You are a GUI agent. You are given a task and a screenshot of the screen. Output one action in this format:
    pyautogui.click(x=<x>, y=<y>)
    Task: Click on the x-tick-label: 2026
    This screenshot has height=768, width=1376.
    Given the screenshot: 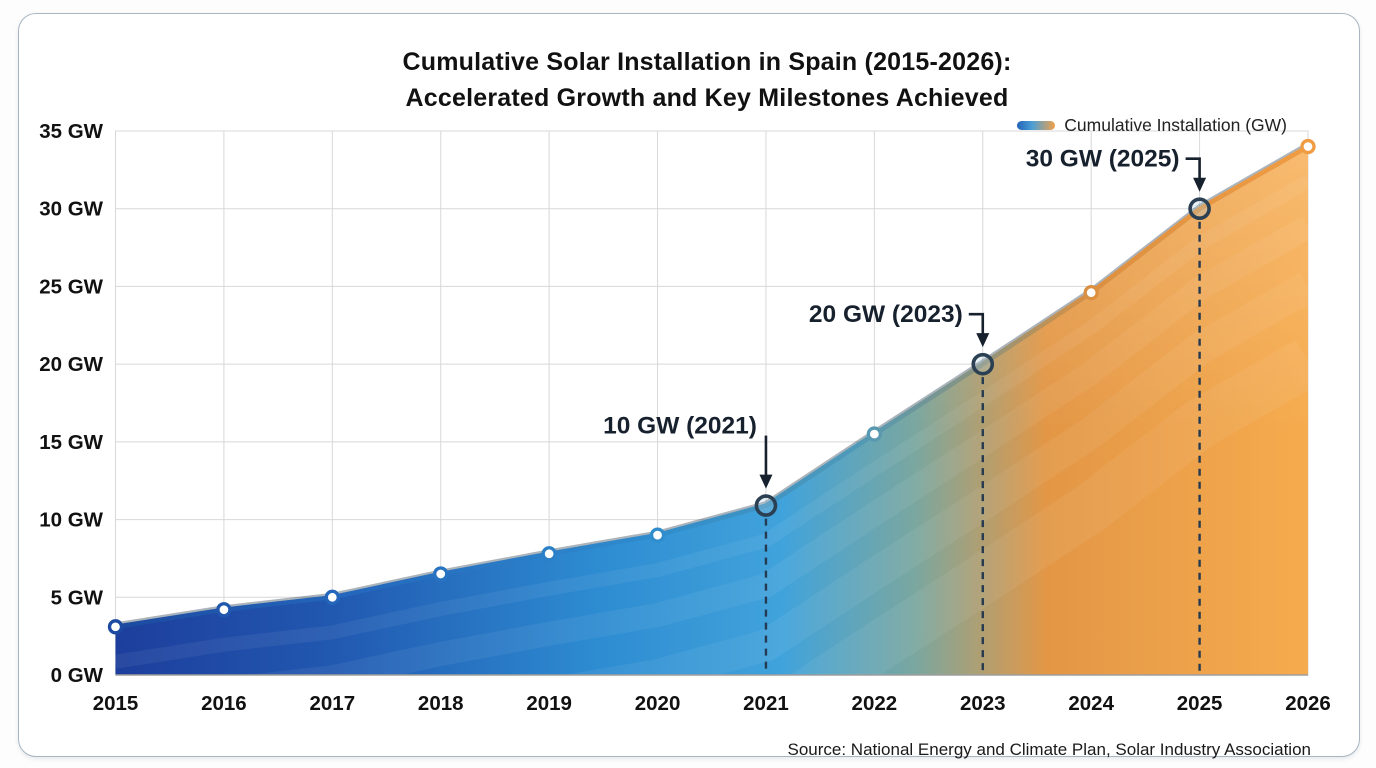 What is the action you would take?
    pyautogui.click(x=1308, y=703)
    